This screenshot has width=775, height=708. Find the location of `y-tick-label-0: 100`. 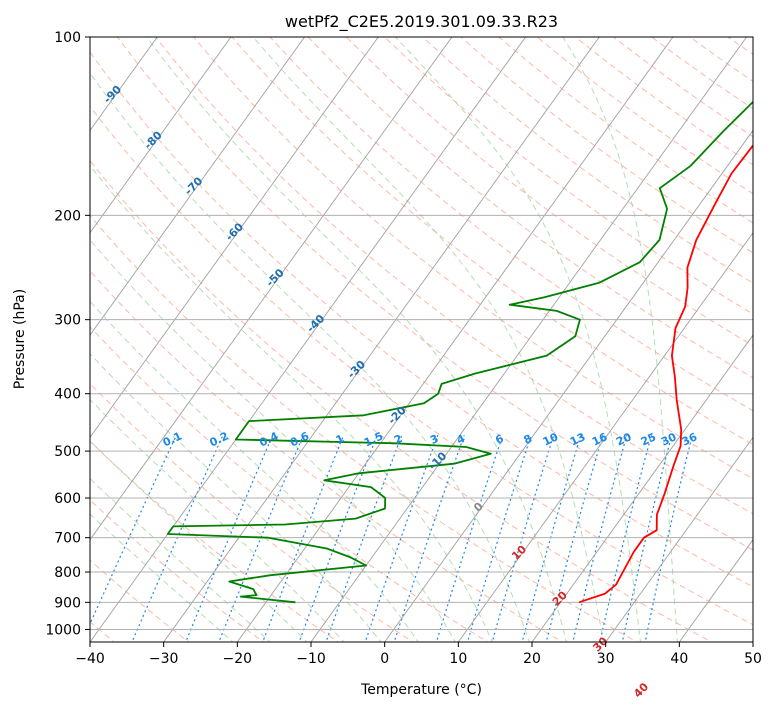

y-tick-label-0: 100 is located at coordinates (67, 38).